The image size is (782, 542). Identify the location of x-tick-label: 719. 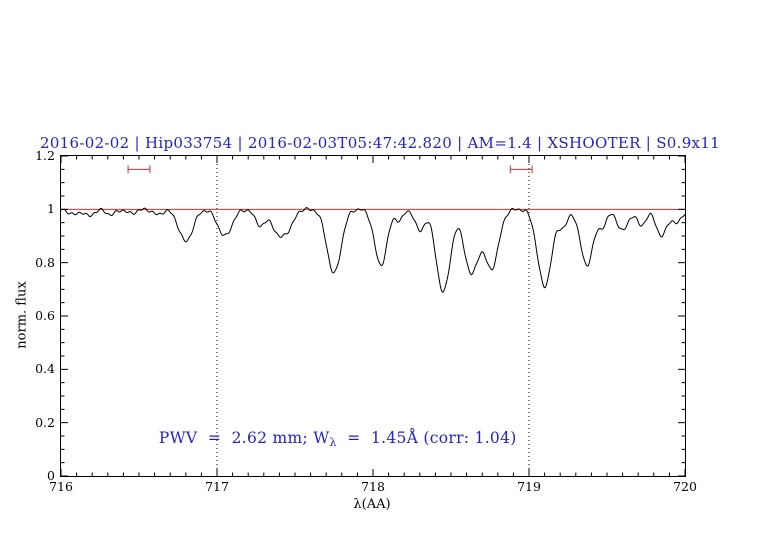
(529, 486).